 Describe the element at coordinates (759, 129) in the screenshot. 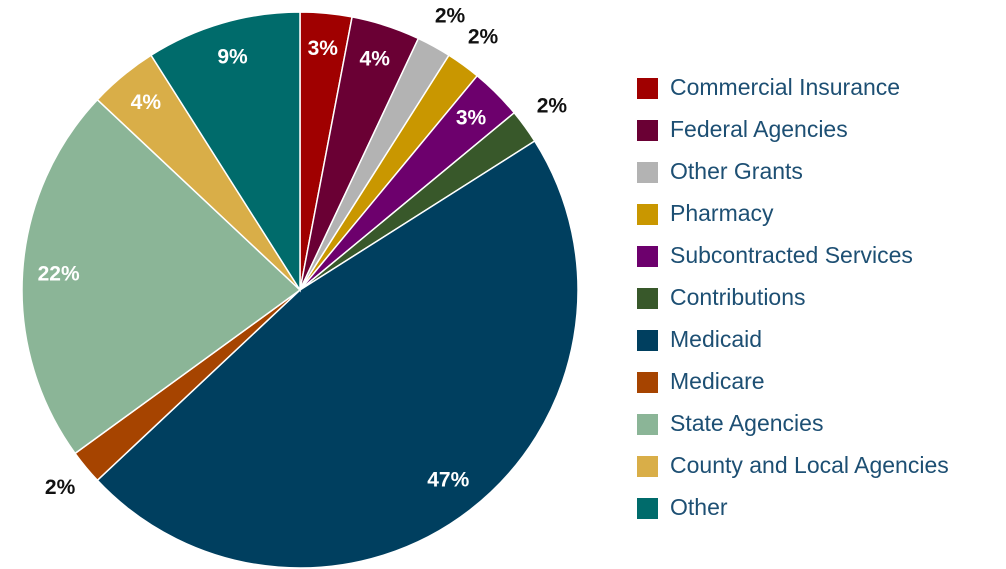

I see `legend-label: Federal Agencies` at that location.